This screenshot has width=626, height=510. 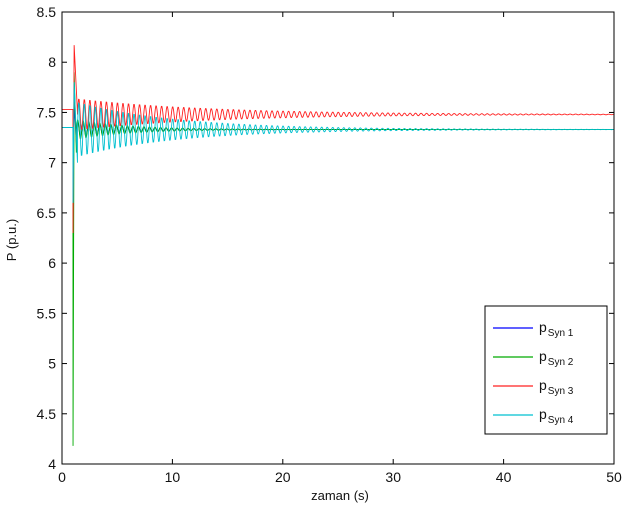 What do you see at coordinates (556, 416) in the screenshot?
I see `legend-entry-4: pSyn 4` at bounding box center [556, 416].